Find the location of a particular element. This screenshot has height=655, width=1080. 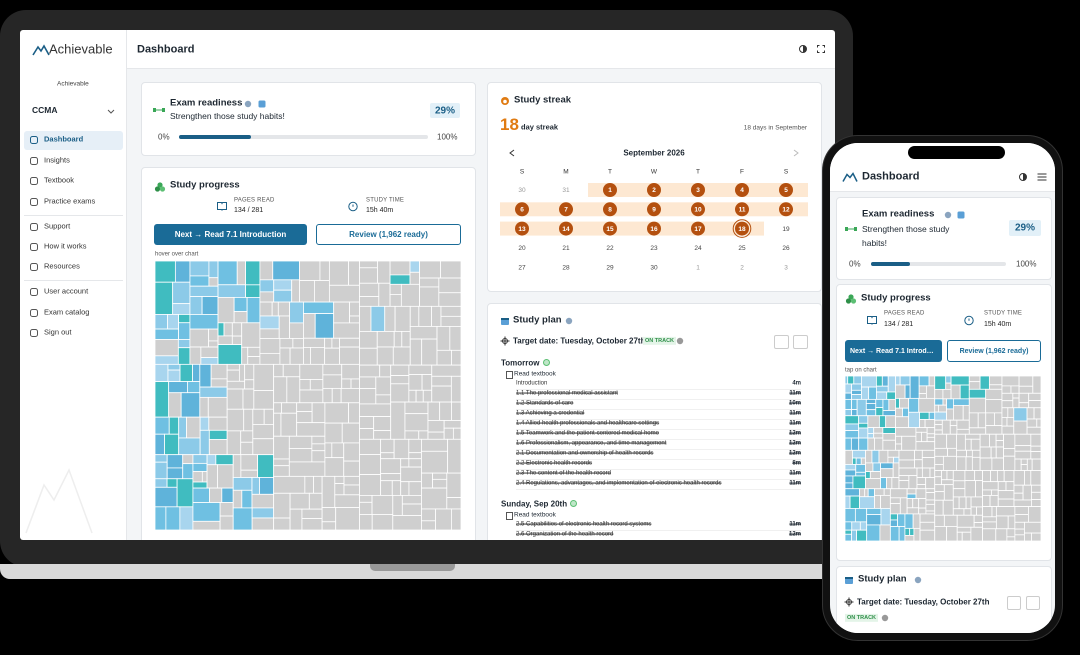

prev-month is located at coordinates (512, 153).